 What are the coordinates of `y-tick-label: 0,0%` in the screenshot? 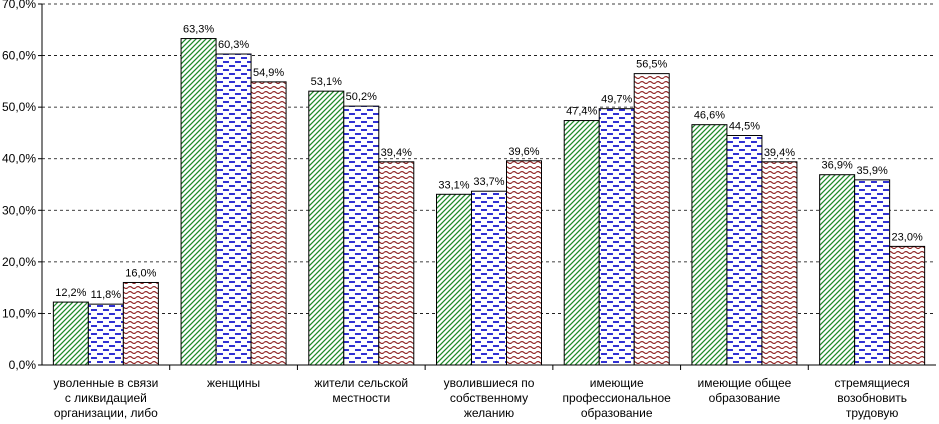 It's located at (23, 365).